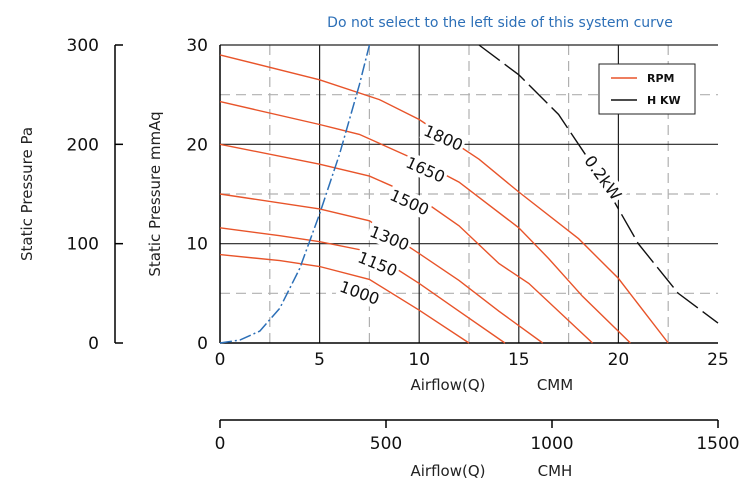  What do you see at coordinates (647, 89) in the screenshot?
I see `legend-box` at bounding box center [647, 89].